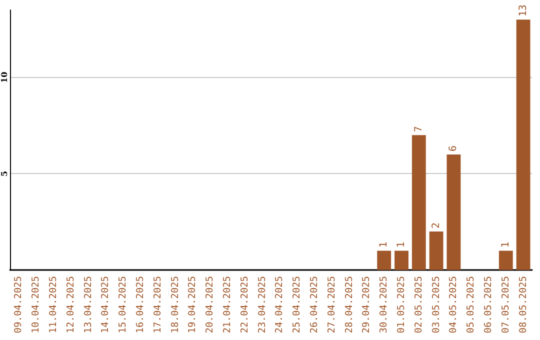 This screenshot has height=340, width=540. Describe the element at coordinates (454, 305) in the screenshot. I see `x-tick-label: 04.05.2025` at that location.